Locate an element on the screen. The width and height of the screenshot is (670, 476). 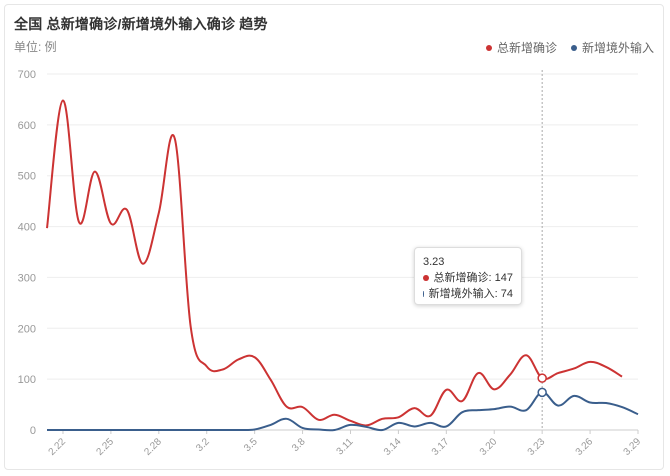
x-tick-label: 3.29 is located at coordinates (633, 447).